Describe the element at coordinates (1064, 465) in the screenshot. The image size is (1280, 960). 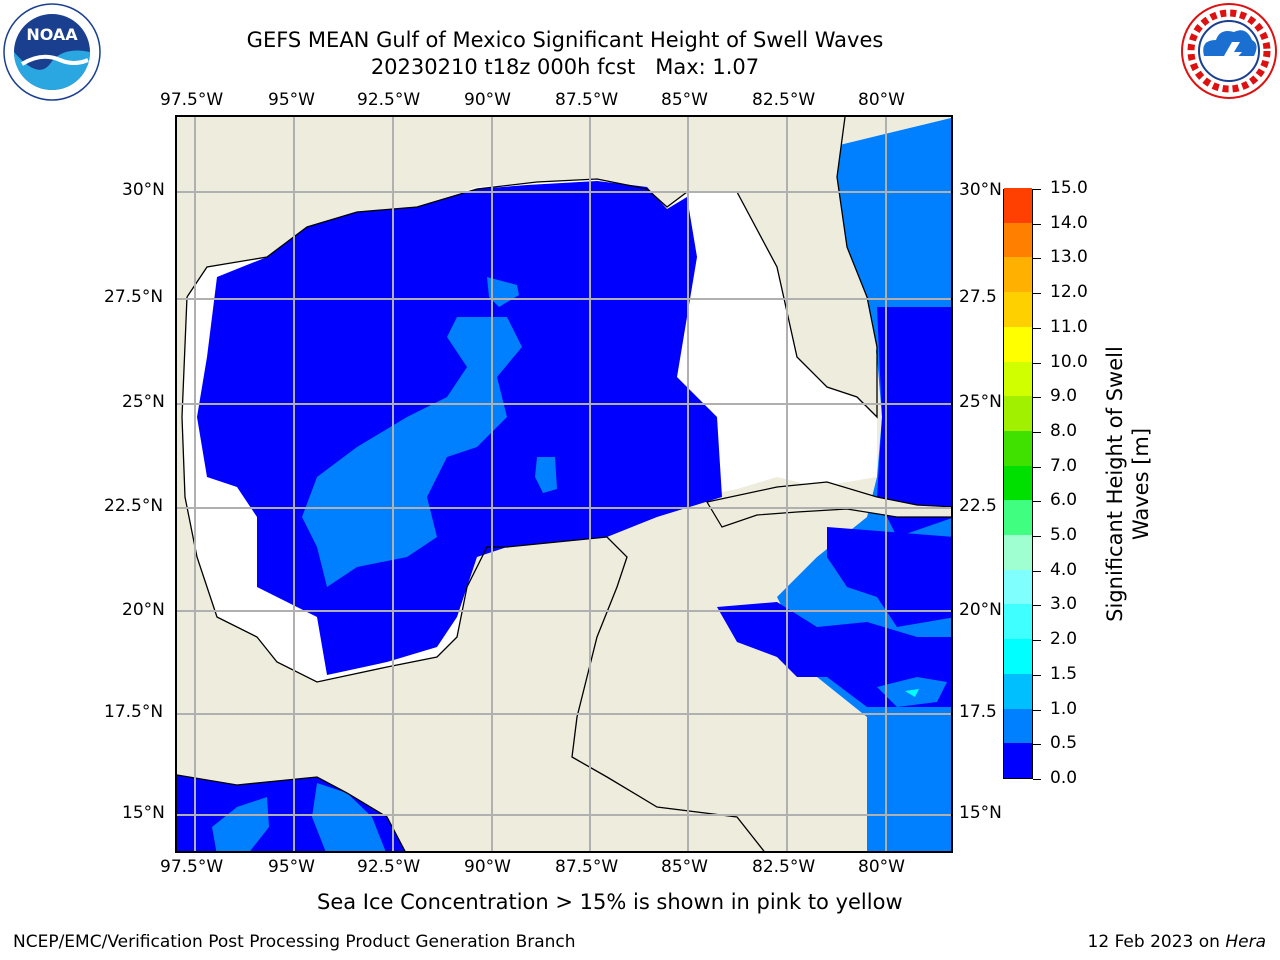
I see `colorbar-tick-label: 7.0` at that location.